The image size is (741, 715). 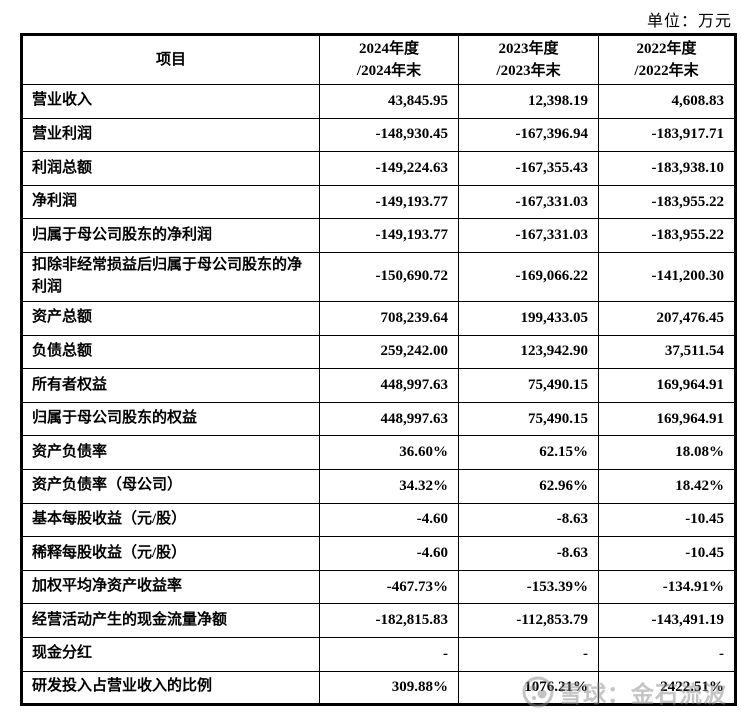 What do you see at coordinates (170, 385) in the screenshot?
I see `row-label: 所有者权益` at bounding box center [170, 385].